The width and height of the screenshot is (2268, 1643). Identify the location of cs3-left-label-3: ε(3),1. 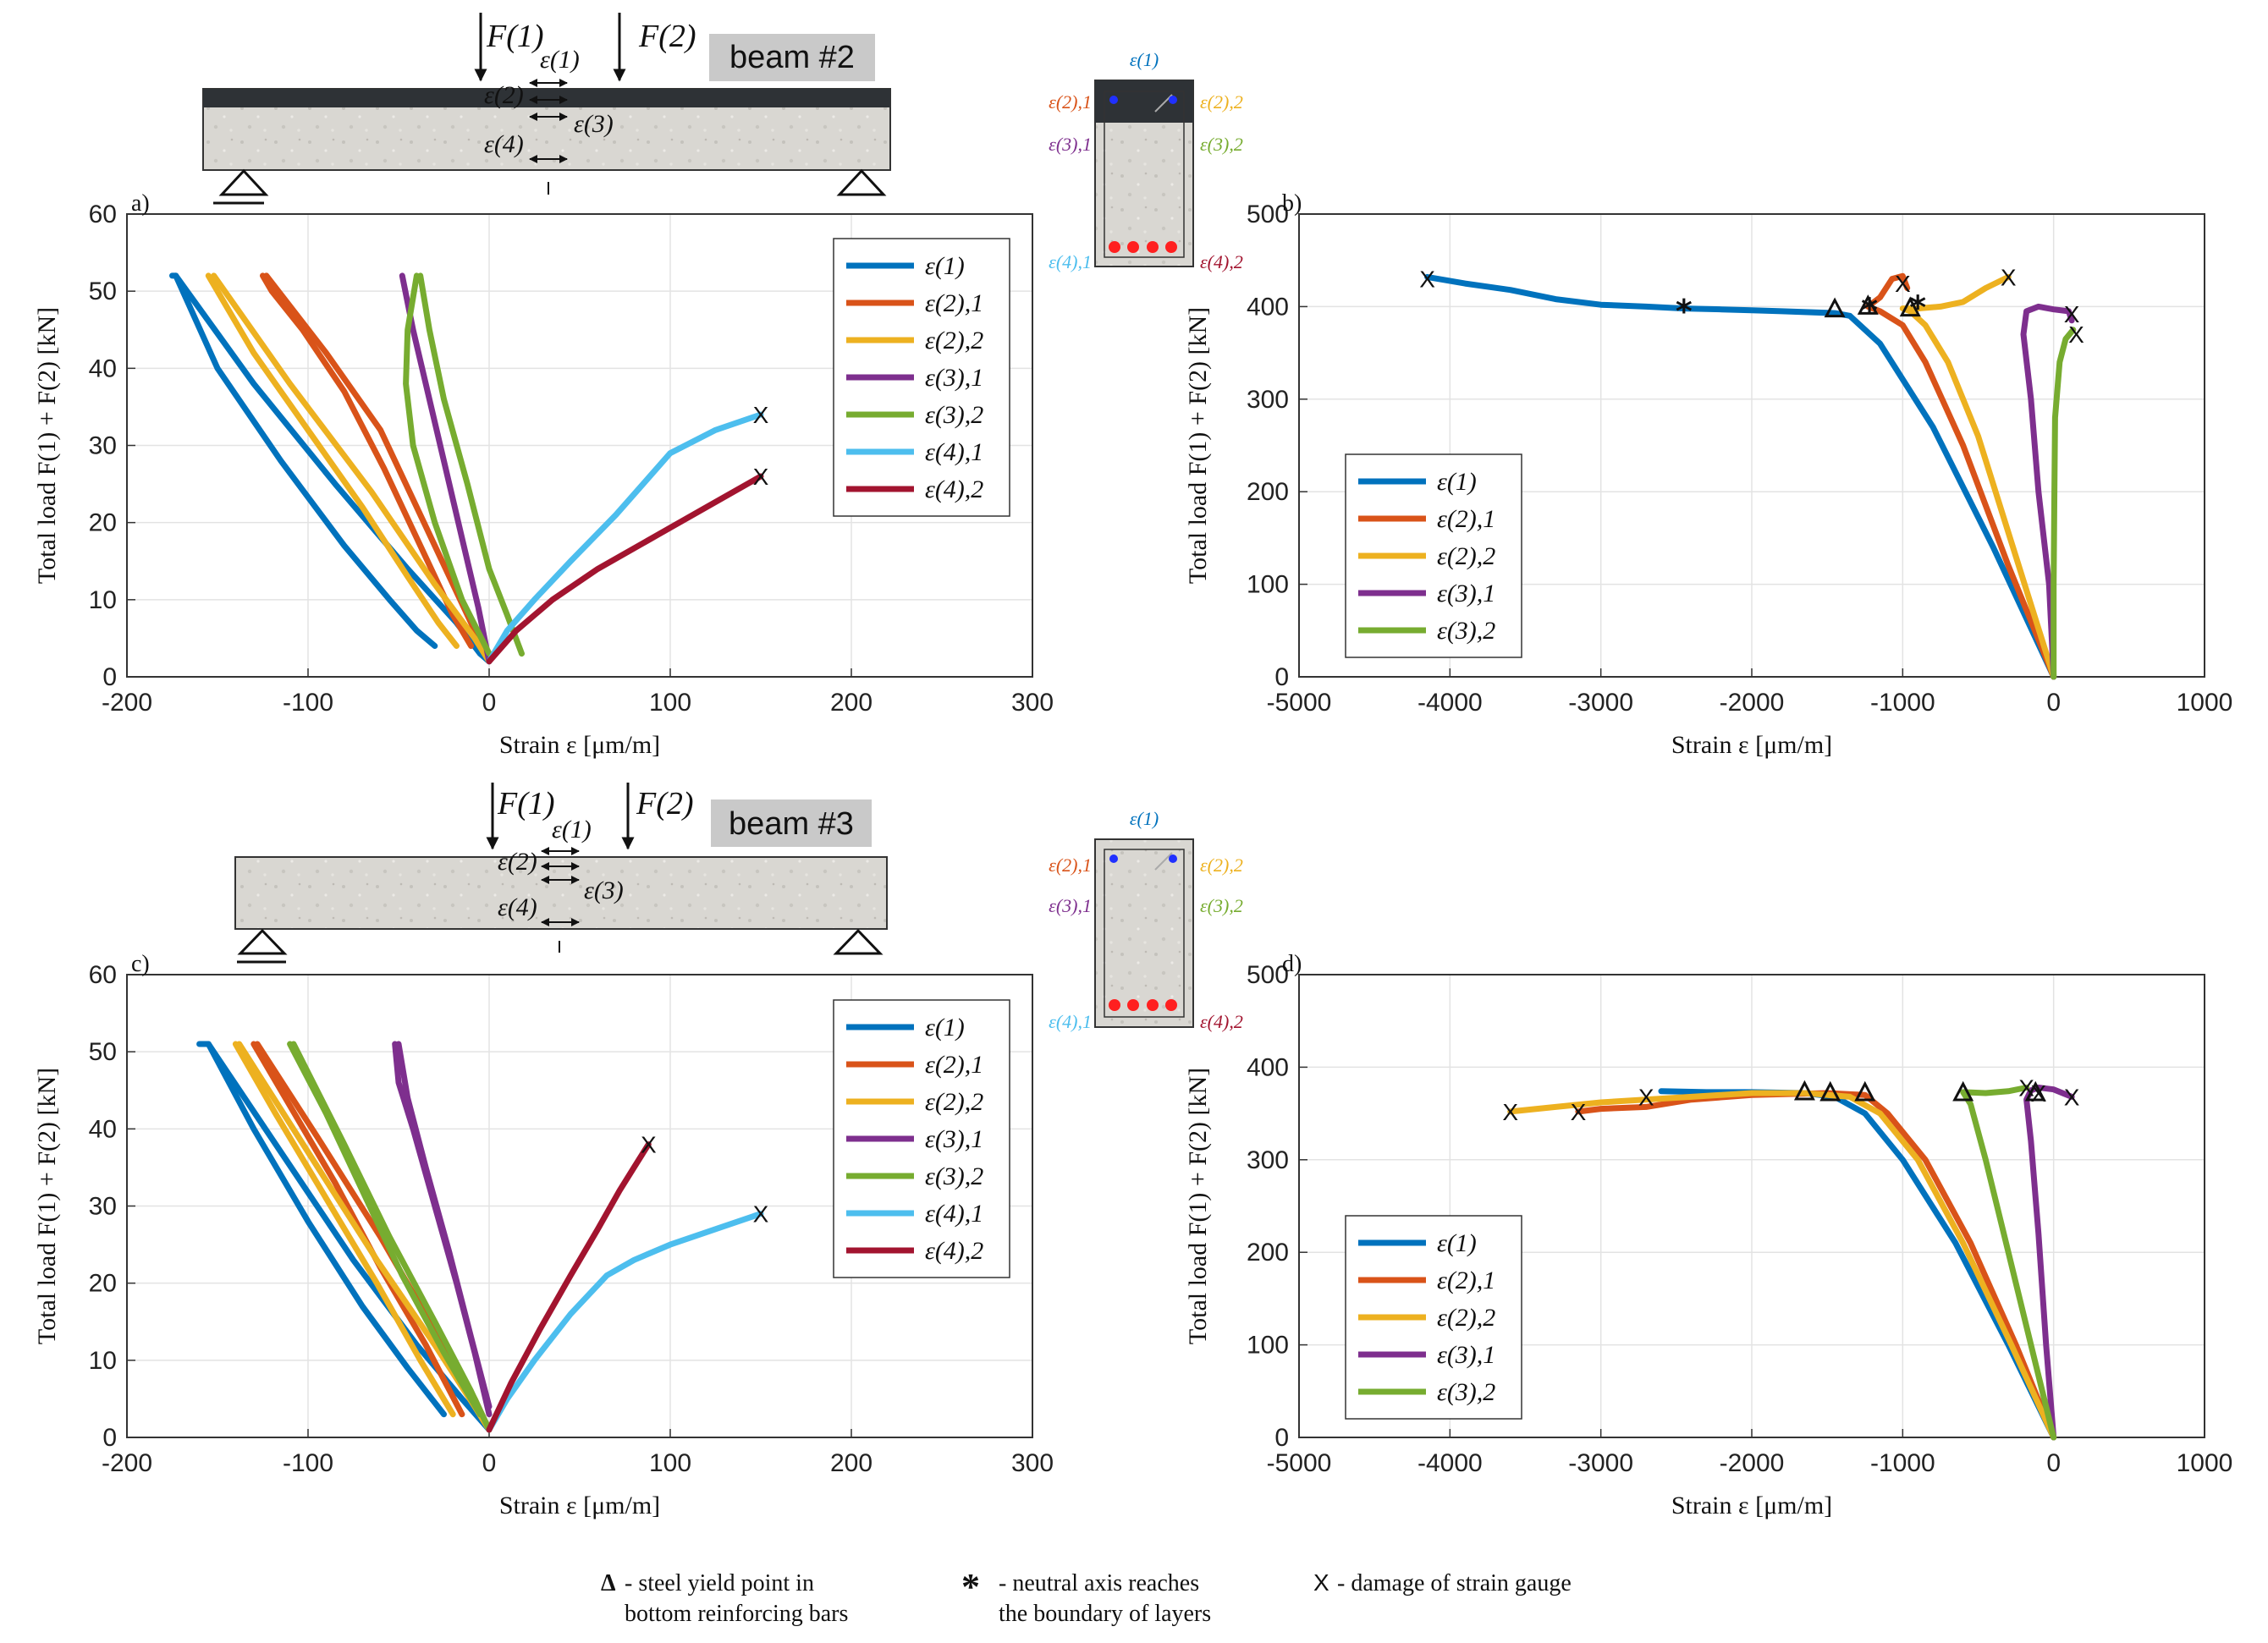
(1071, 906).